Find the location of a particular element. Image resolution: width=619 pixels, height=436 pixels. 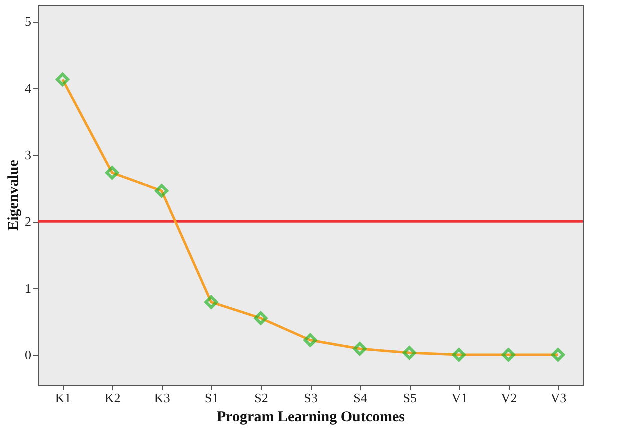

x-tick-label: S2 is located at coordinates (261, 398).